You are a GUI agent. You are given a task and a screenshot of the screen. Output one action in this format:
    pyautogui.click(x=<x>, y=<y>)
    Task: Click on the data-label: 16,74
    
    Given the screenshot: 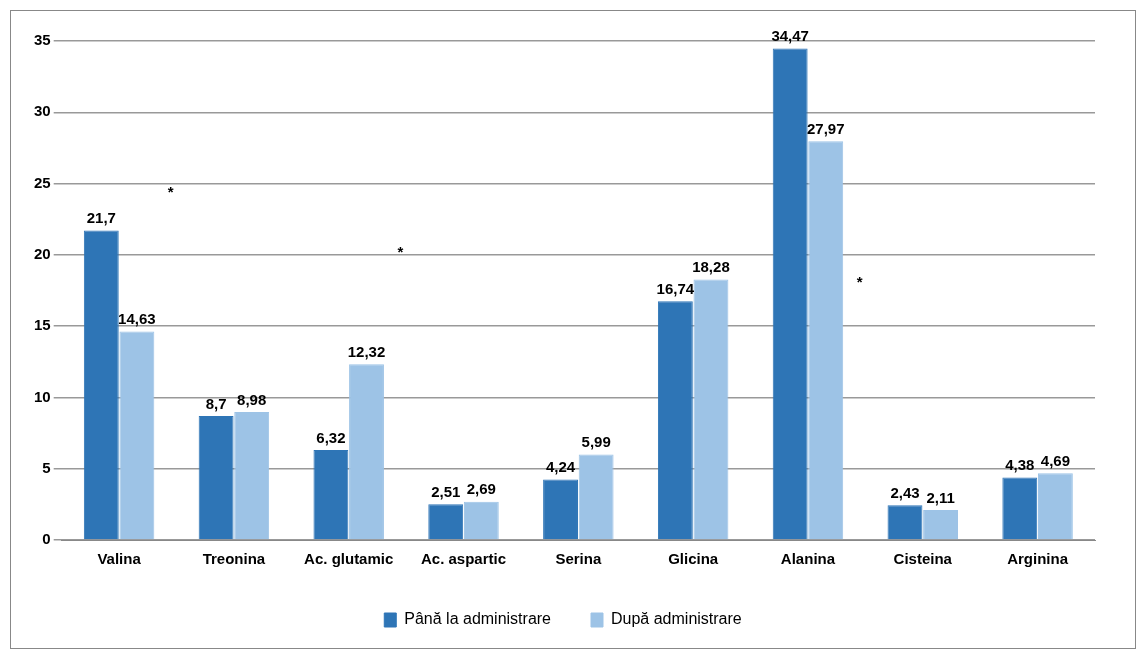 What is the action you would take?
    pyautogui.click(x=675, y=288)
    